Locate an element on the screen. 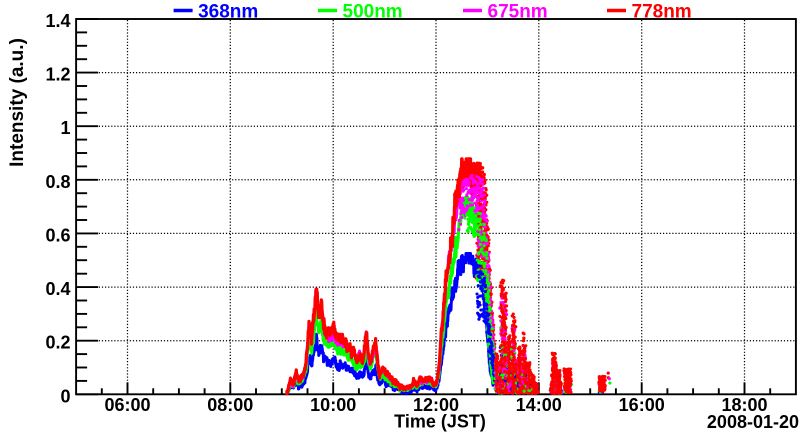 This screenshot has width=800, height=439. svg-text: 0.2 is located at coordinates (57, 343).